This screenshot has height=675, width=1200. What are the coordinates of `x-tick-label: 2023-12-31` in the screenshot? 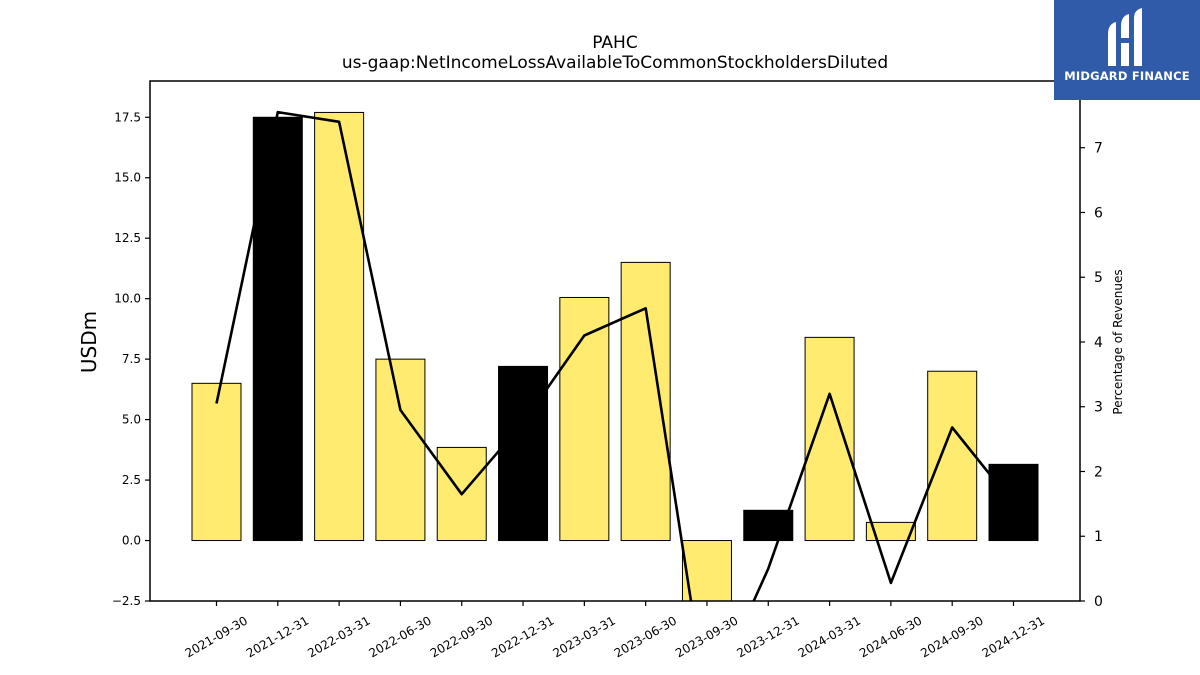 It's located at (767, 636).